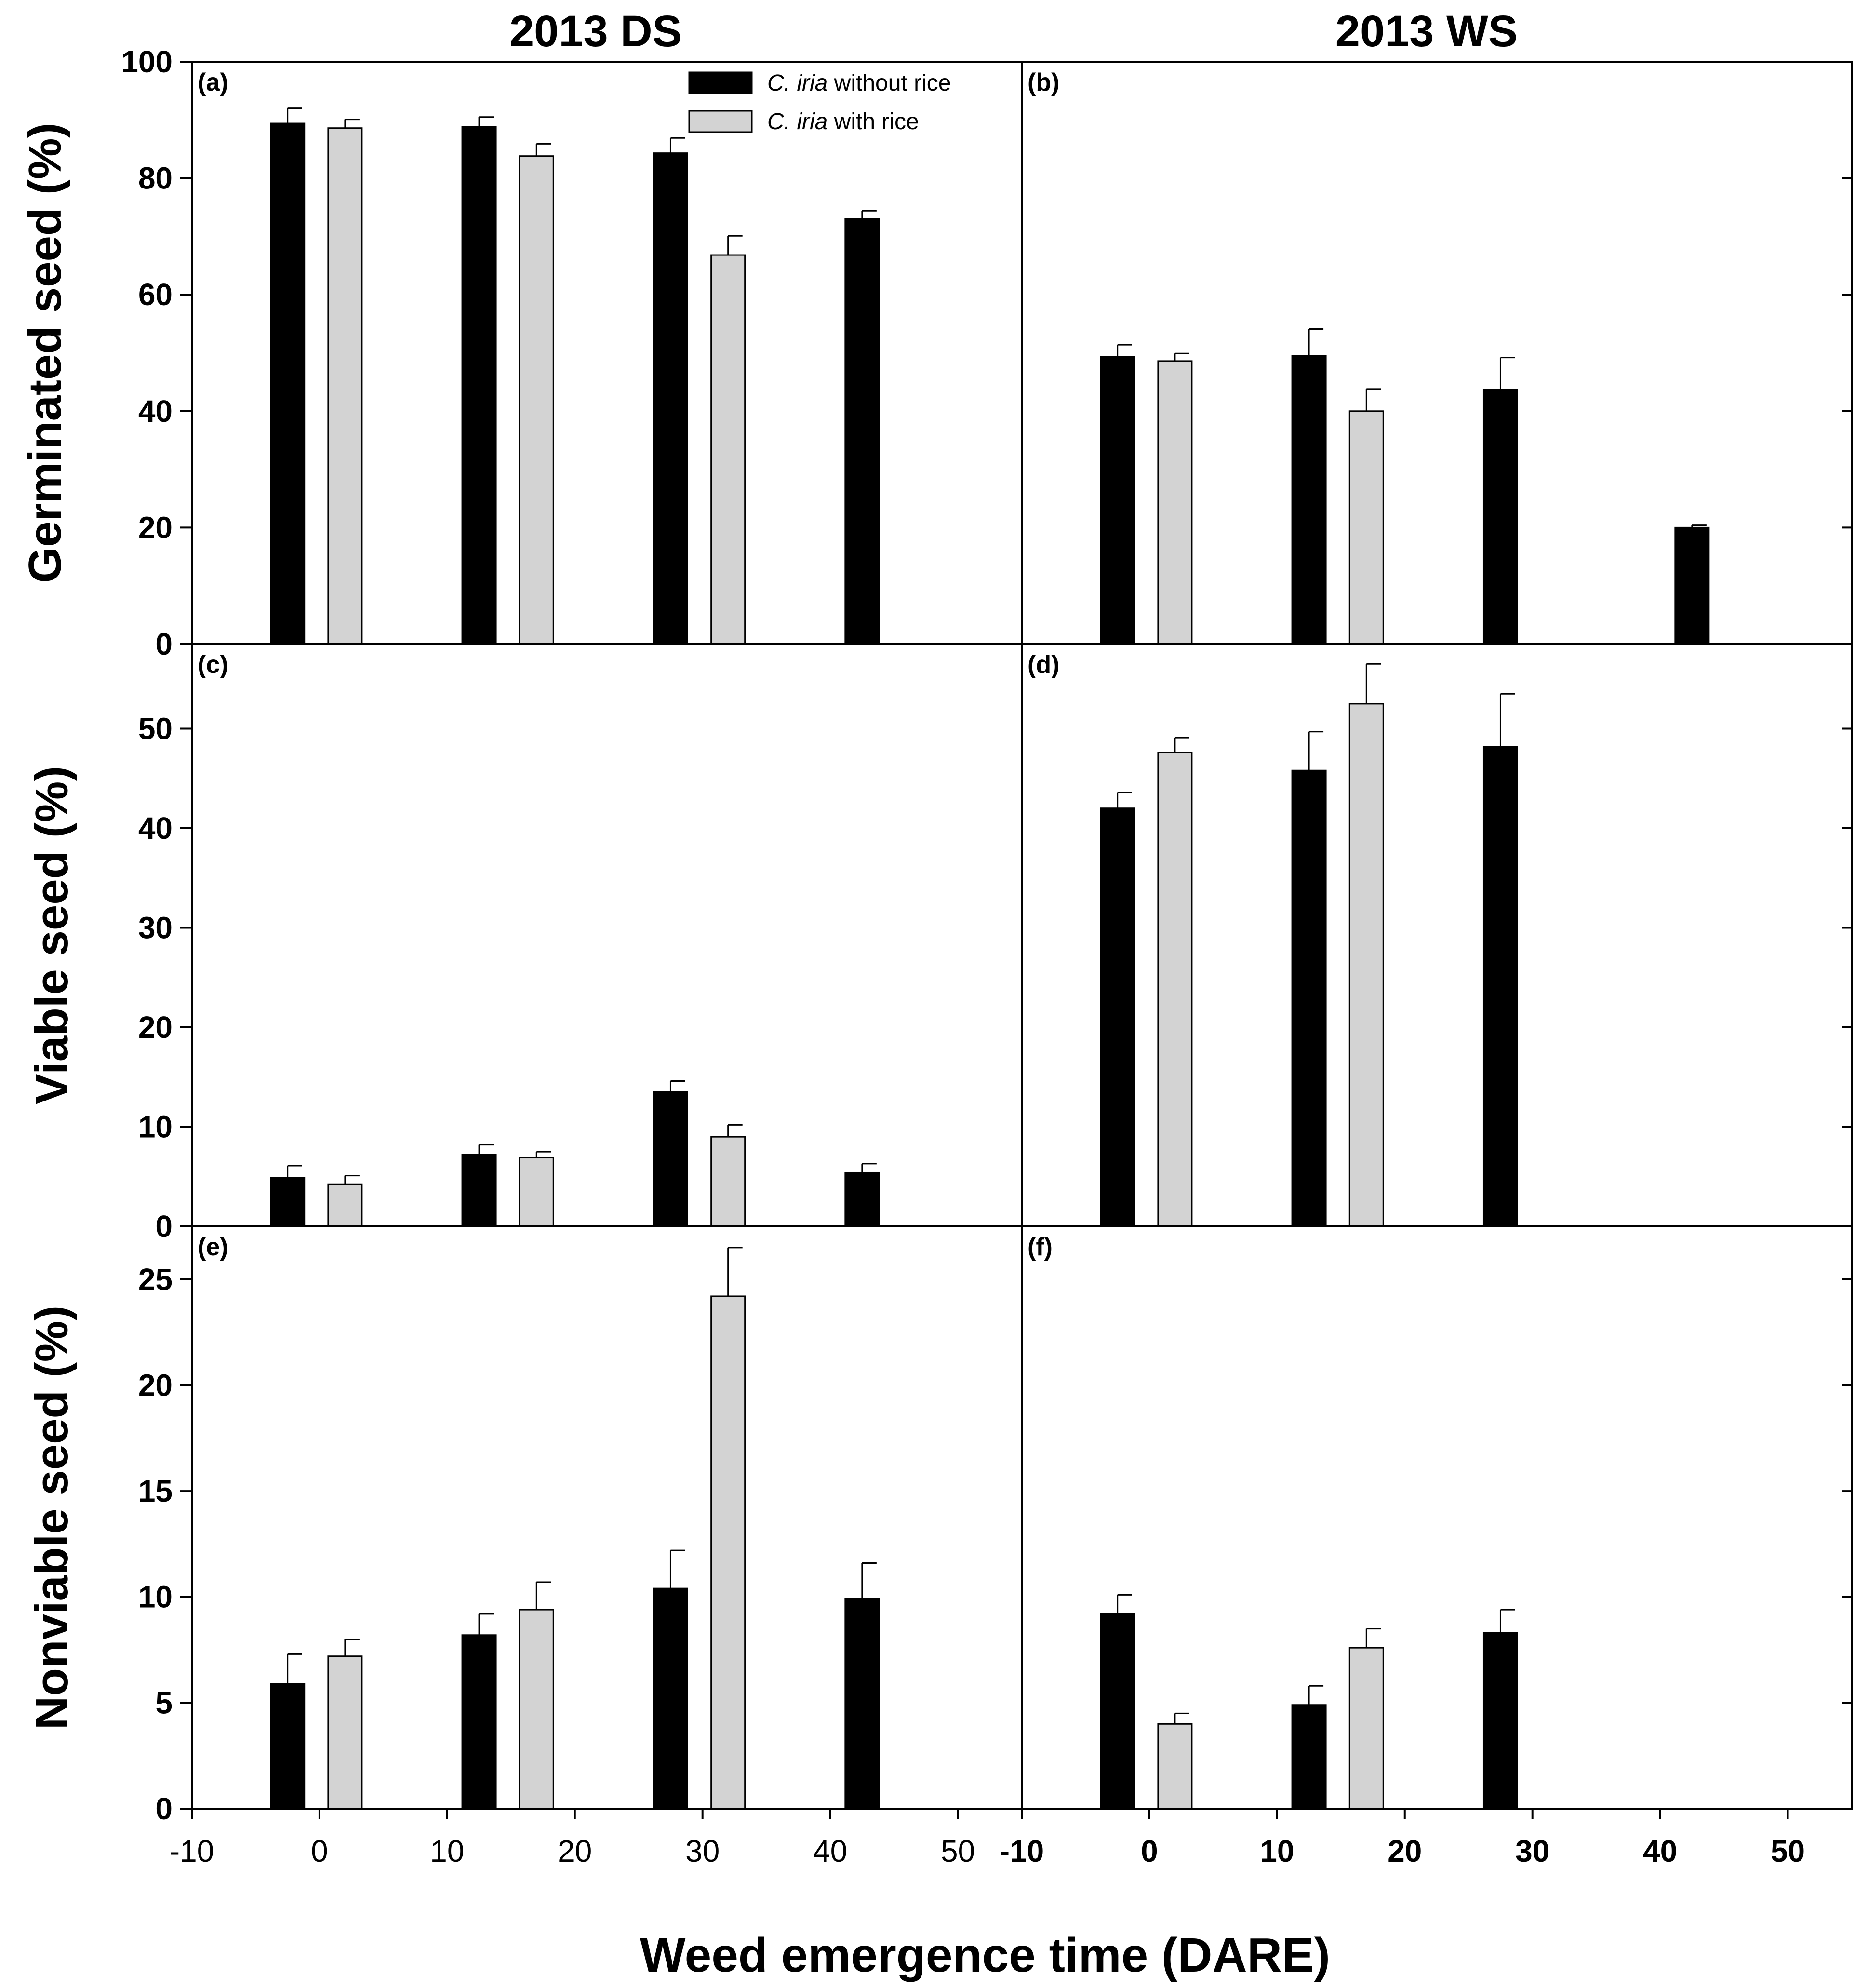 This screenshot has height=1988, width=1868. I want to click on x-tick-label-e-2: 10, so click(447, 1851).